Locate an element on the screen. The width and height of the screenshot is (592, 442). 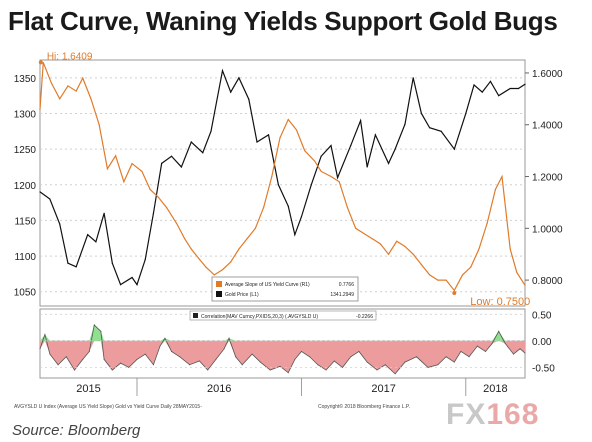
left-axis-tick-label: 1100 is located at coordinates (25, 257).